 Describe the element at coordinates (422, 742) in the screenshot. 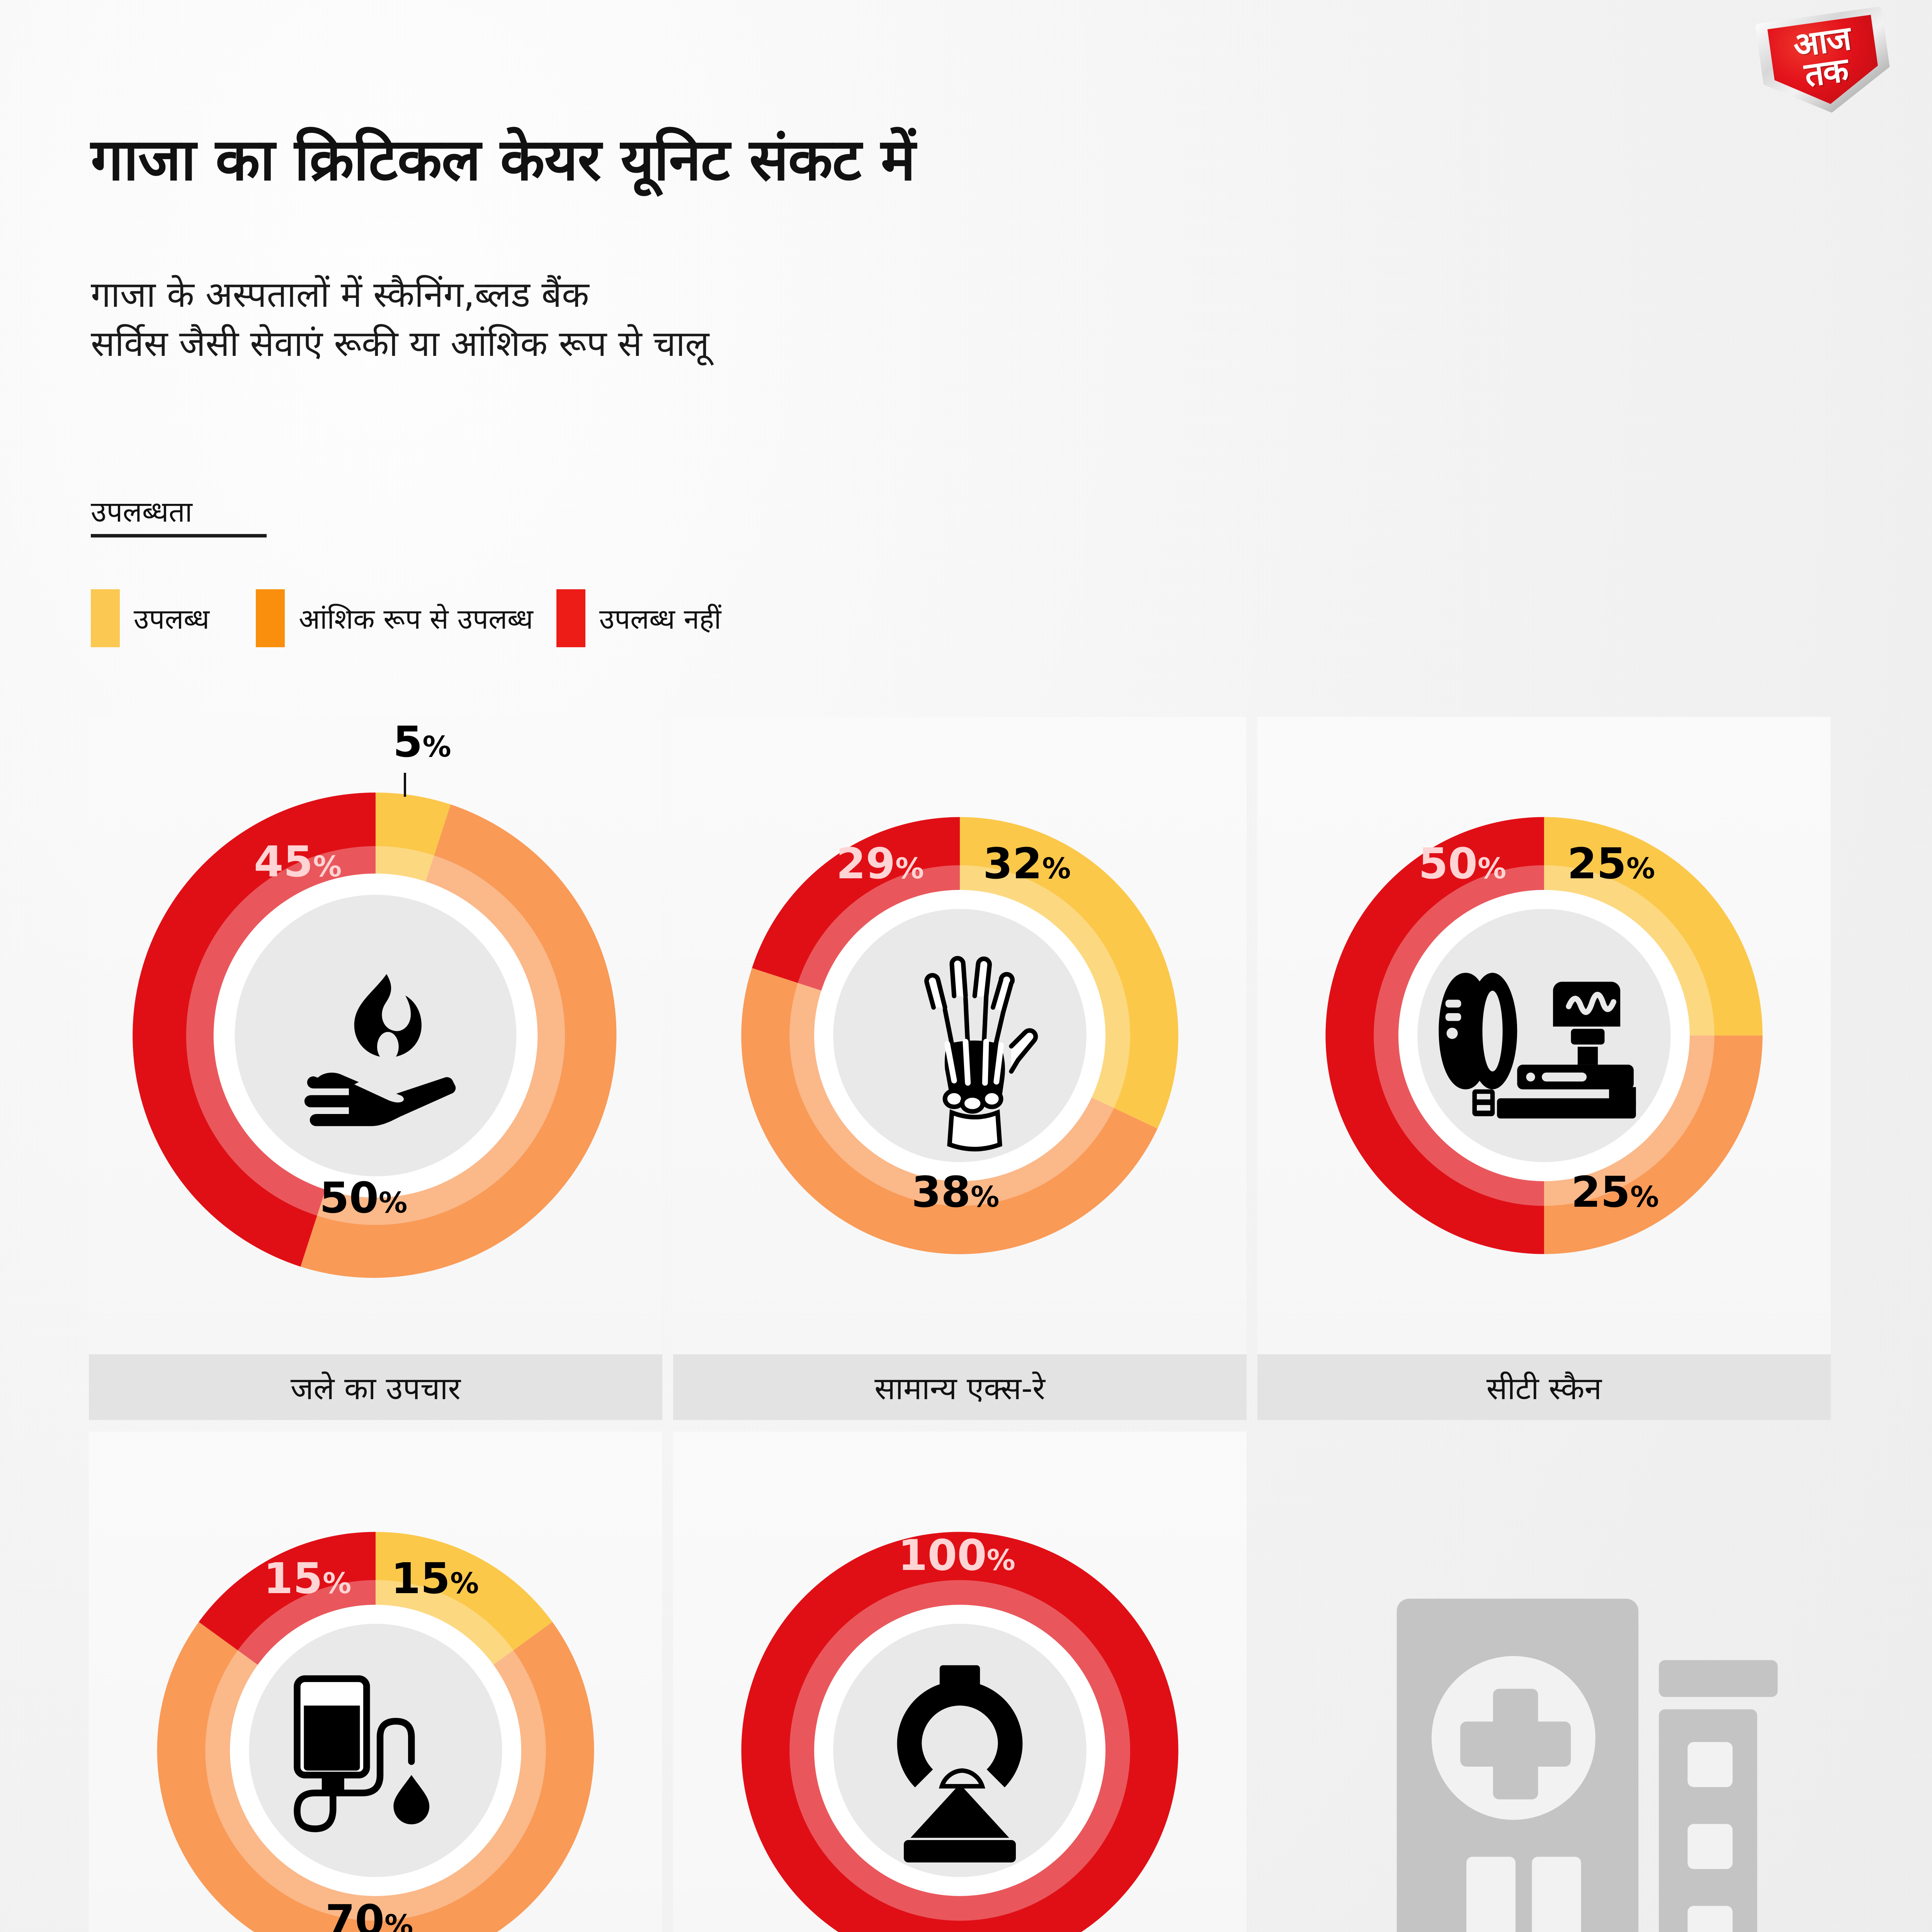

I see `pct-available-burn: 5%` at that location.